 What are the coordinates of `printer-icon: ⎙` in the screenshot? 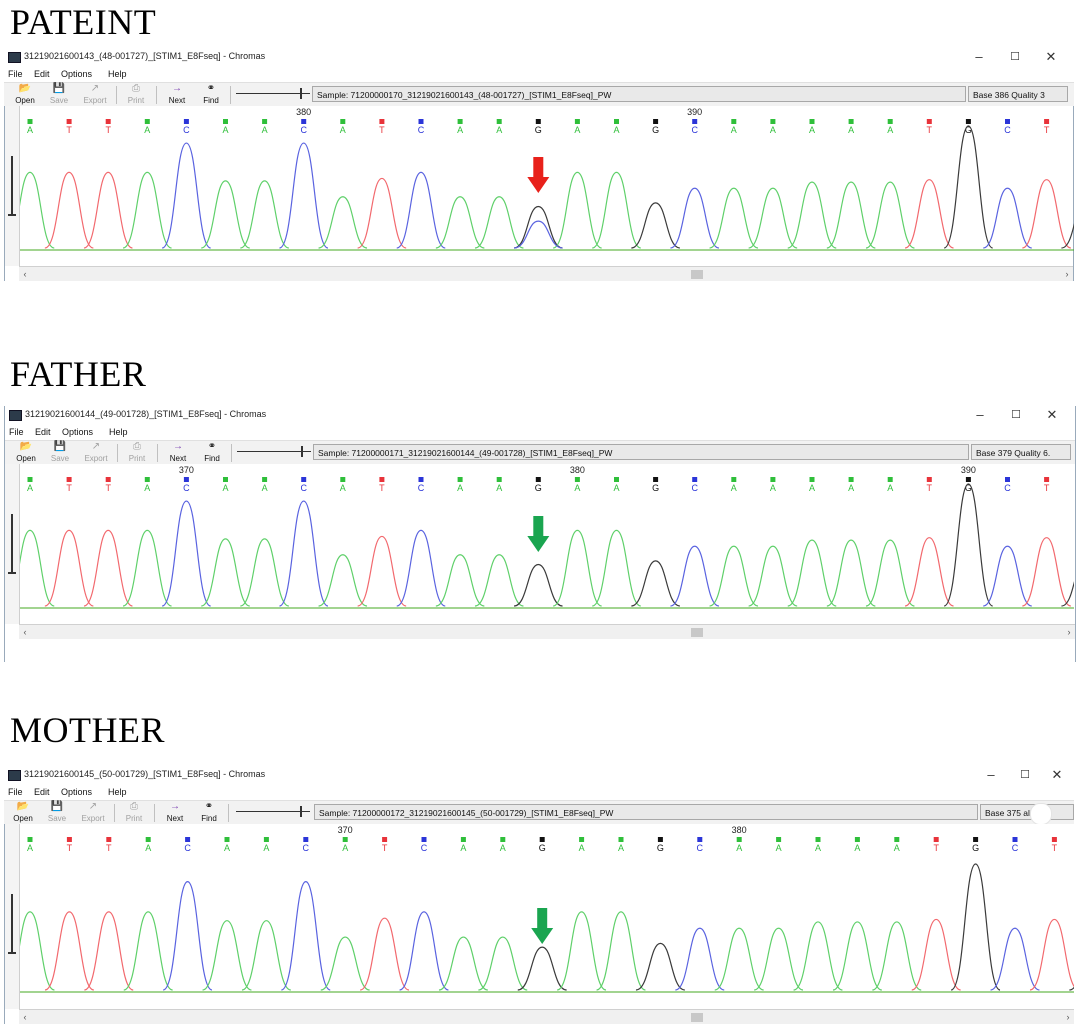 It's located at (137, 446).